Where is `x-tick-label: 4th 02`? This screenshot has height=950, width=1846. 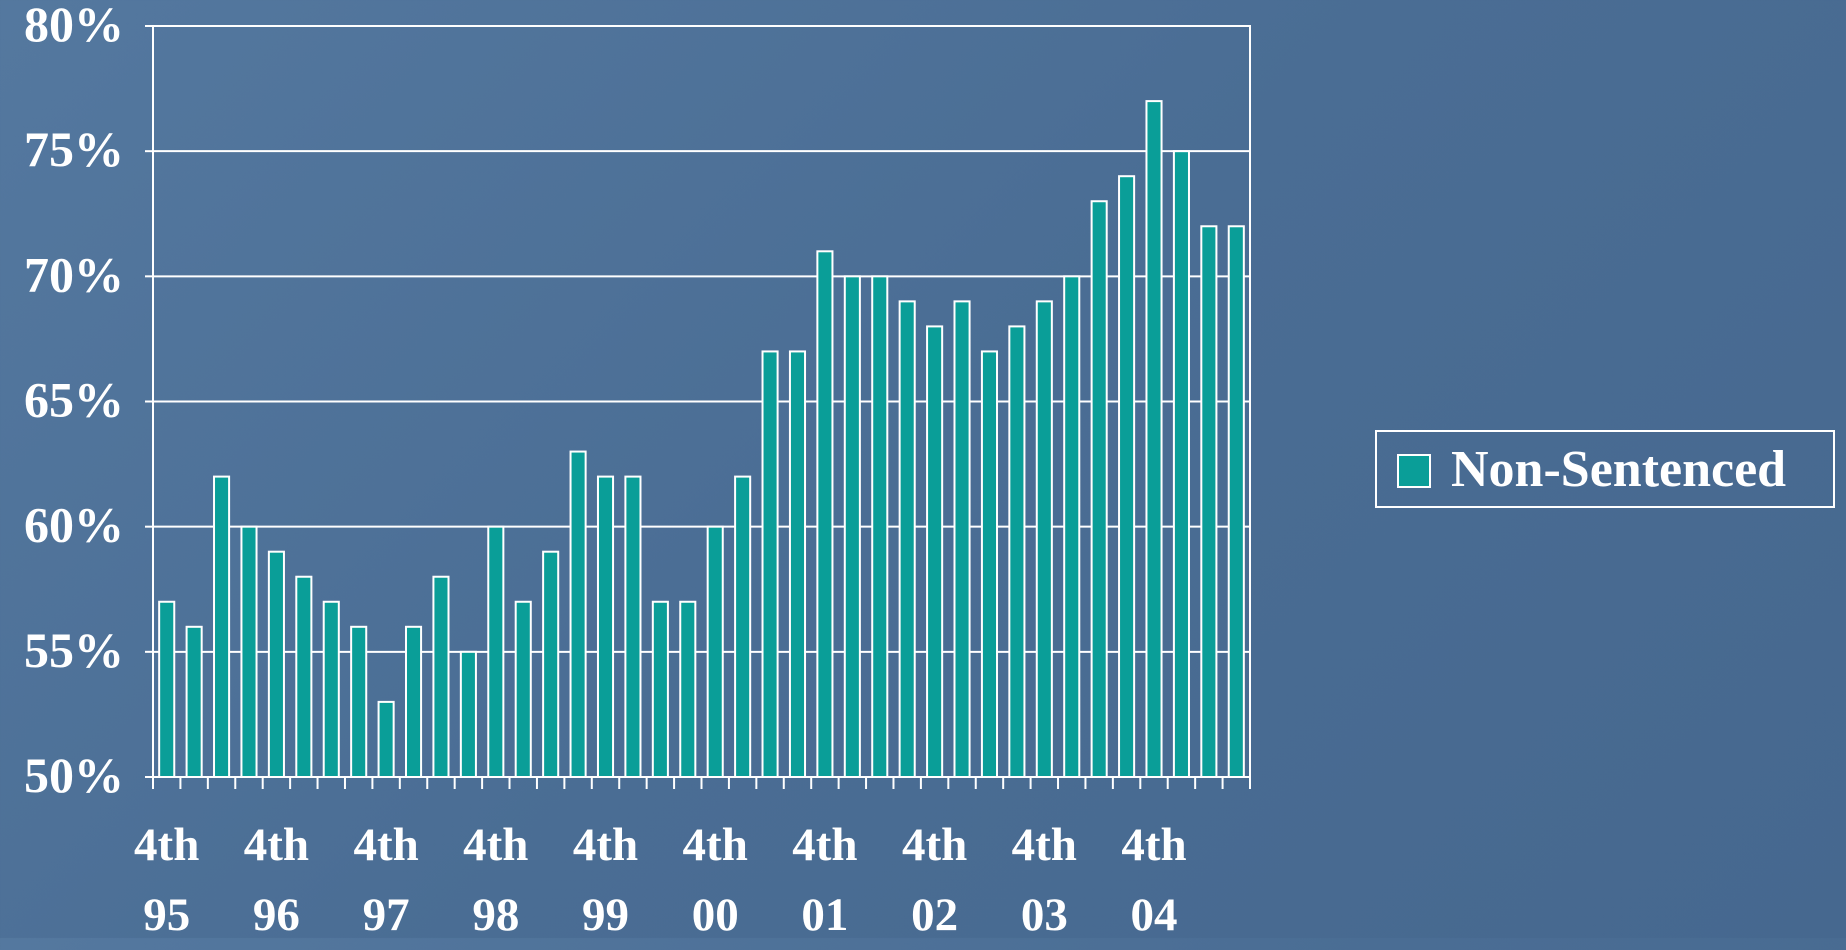 x-tick-label: 4th 02 is located at coordinates (934, 880).